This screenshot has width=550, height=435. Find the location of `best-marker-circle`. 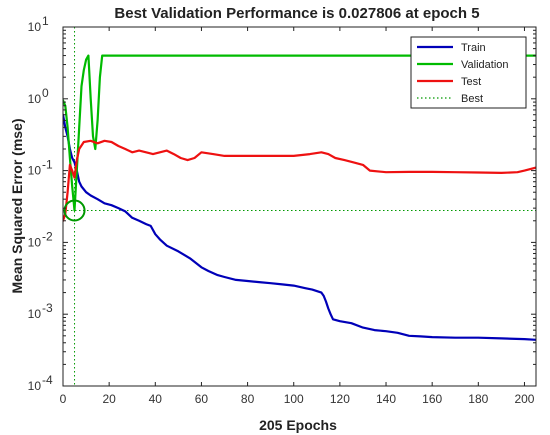

best-marker-circle is located at coordinates (74, 210).